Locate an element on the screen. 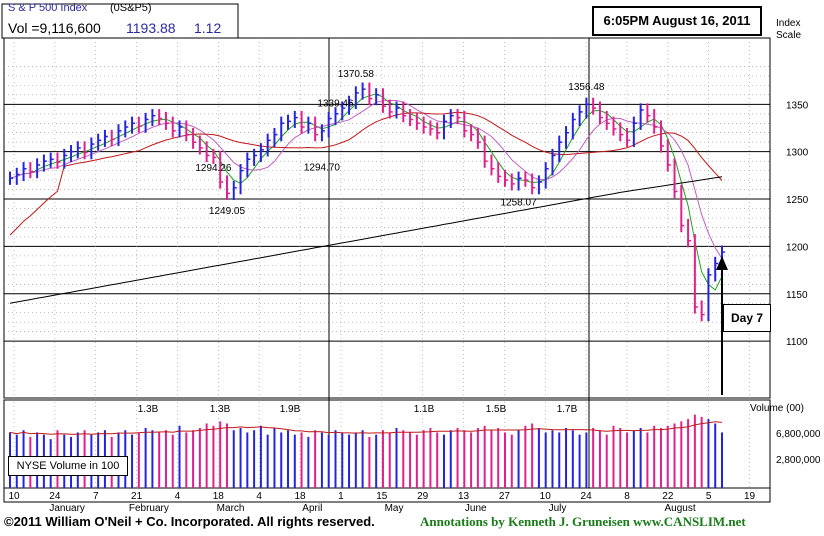  price-annotation: 1339.46 is located at coordinates (335, 103).